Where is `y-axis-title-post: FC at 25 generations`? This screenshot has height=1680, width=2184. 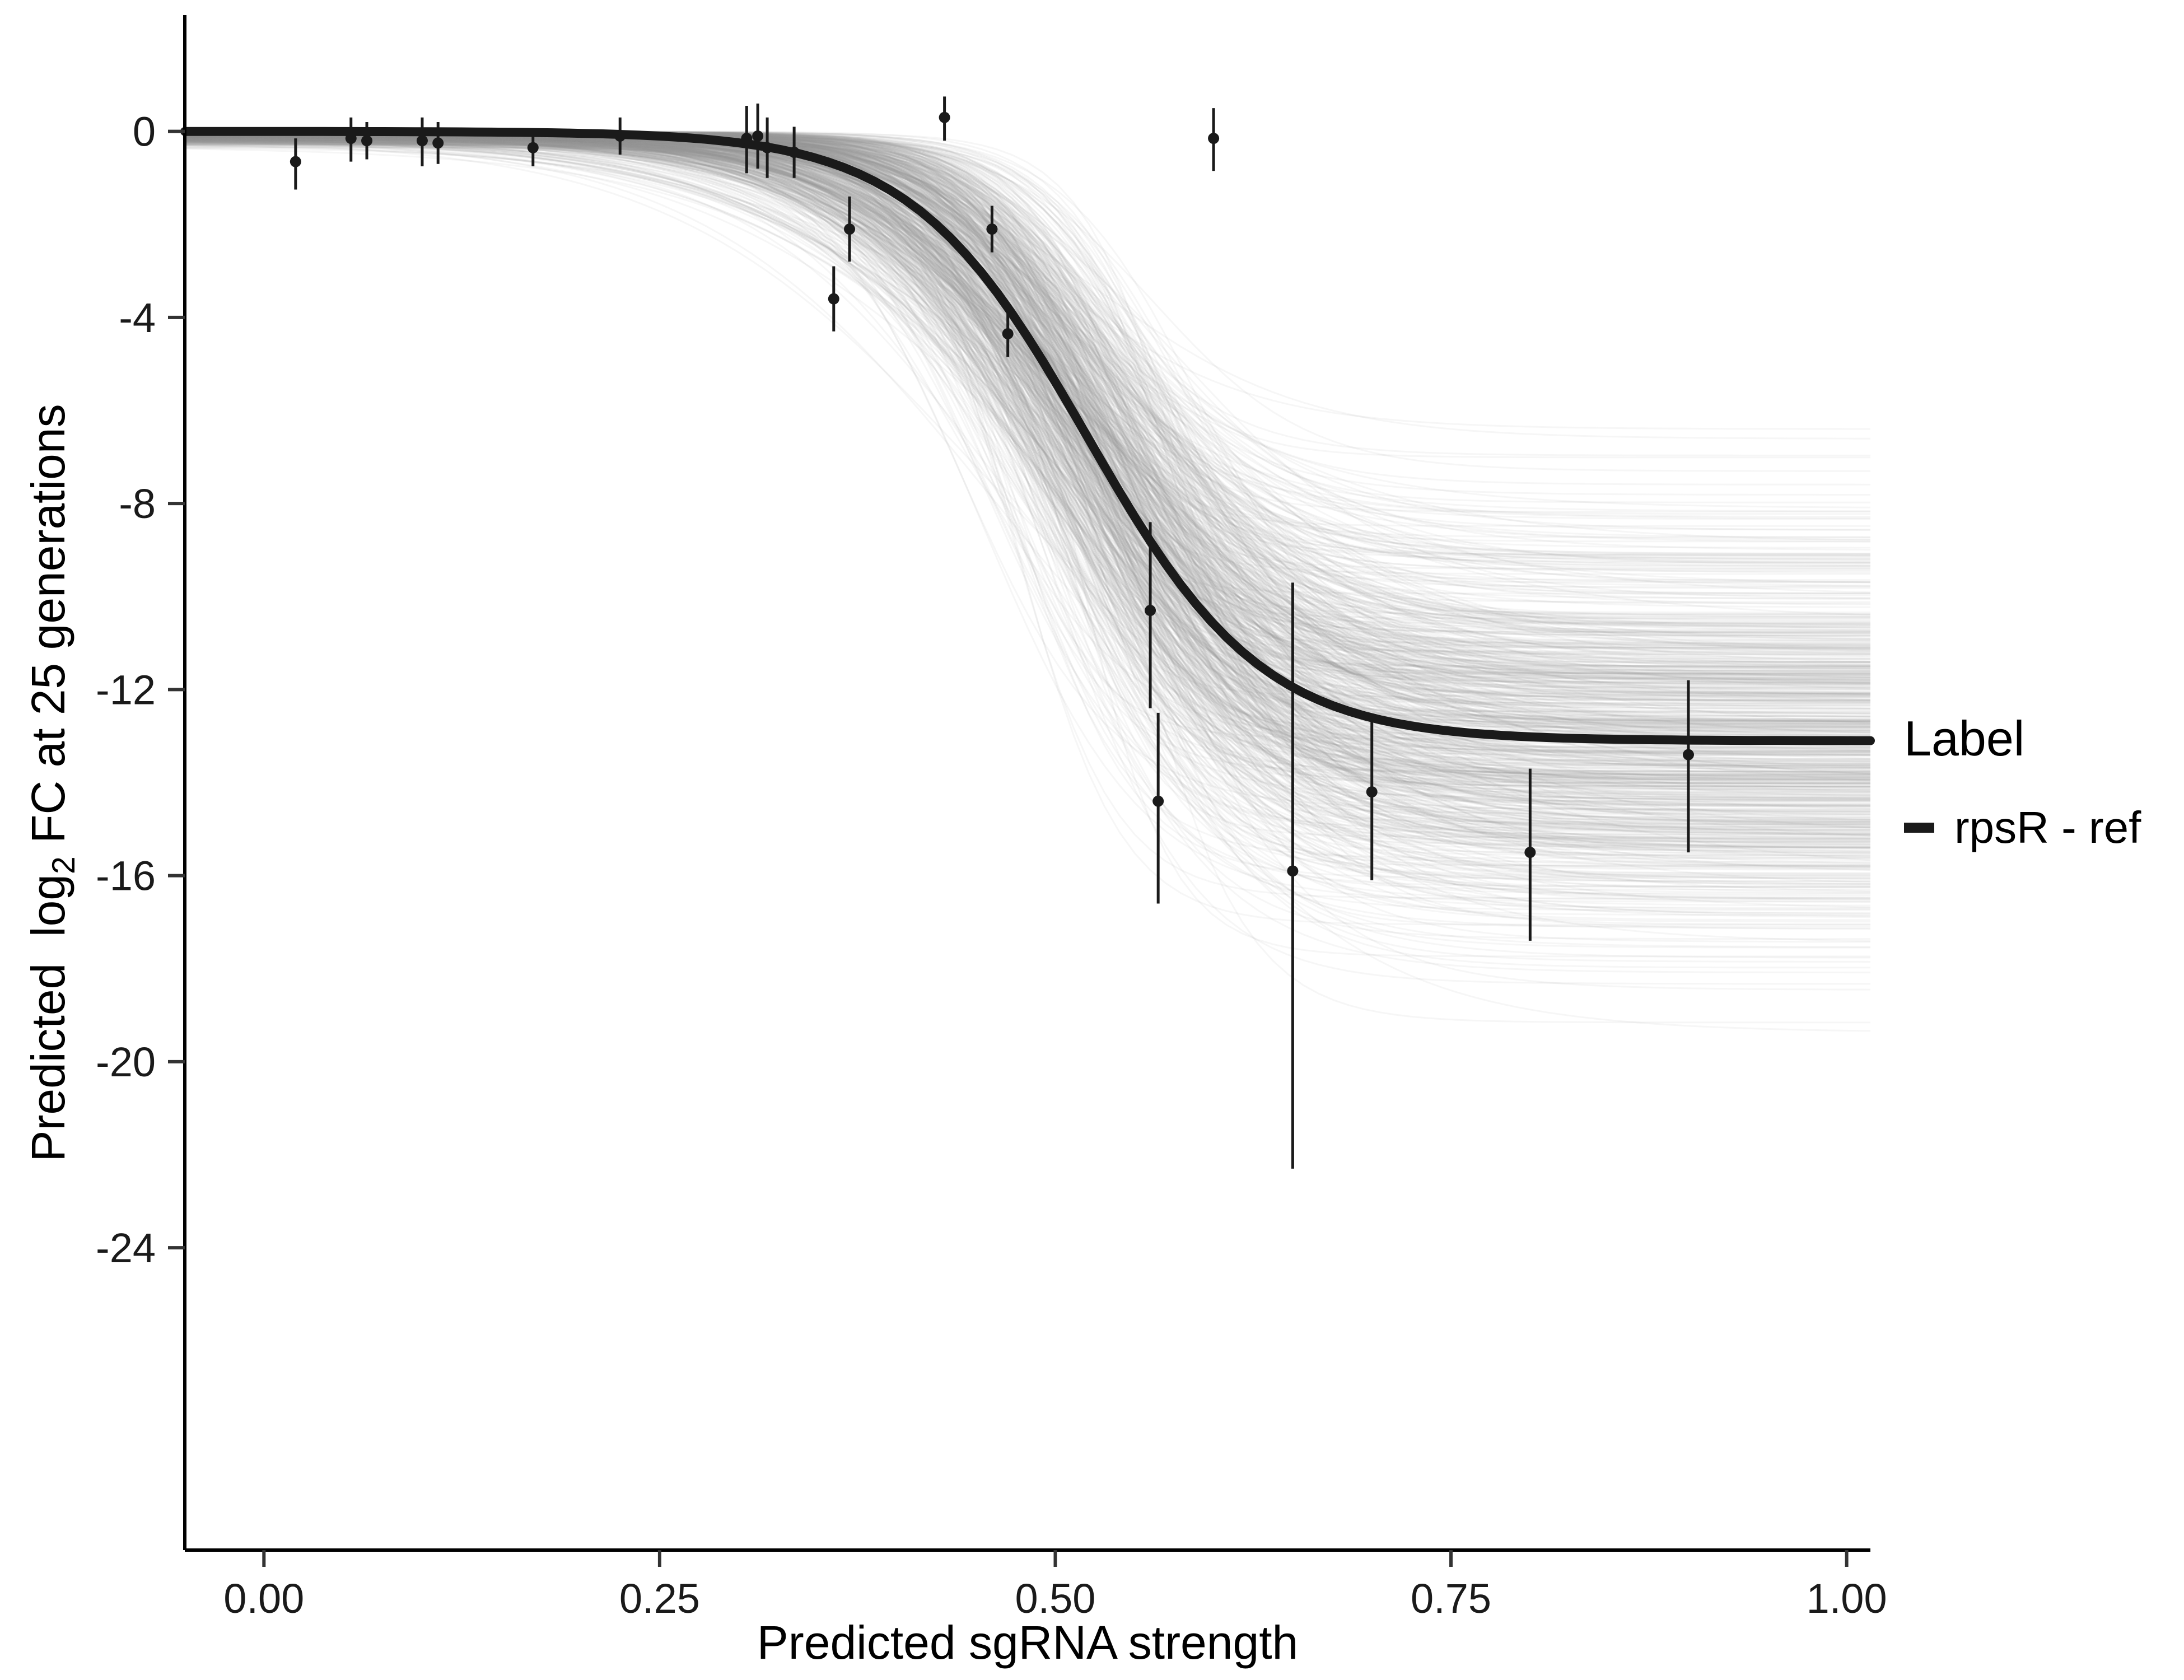
y-axis-title-post: FC at 25 generations is located at coordinates (48, 630).